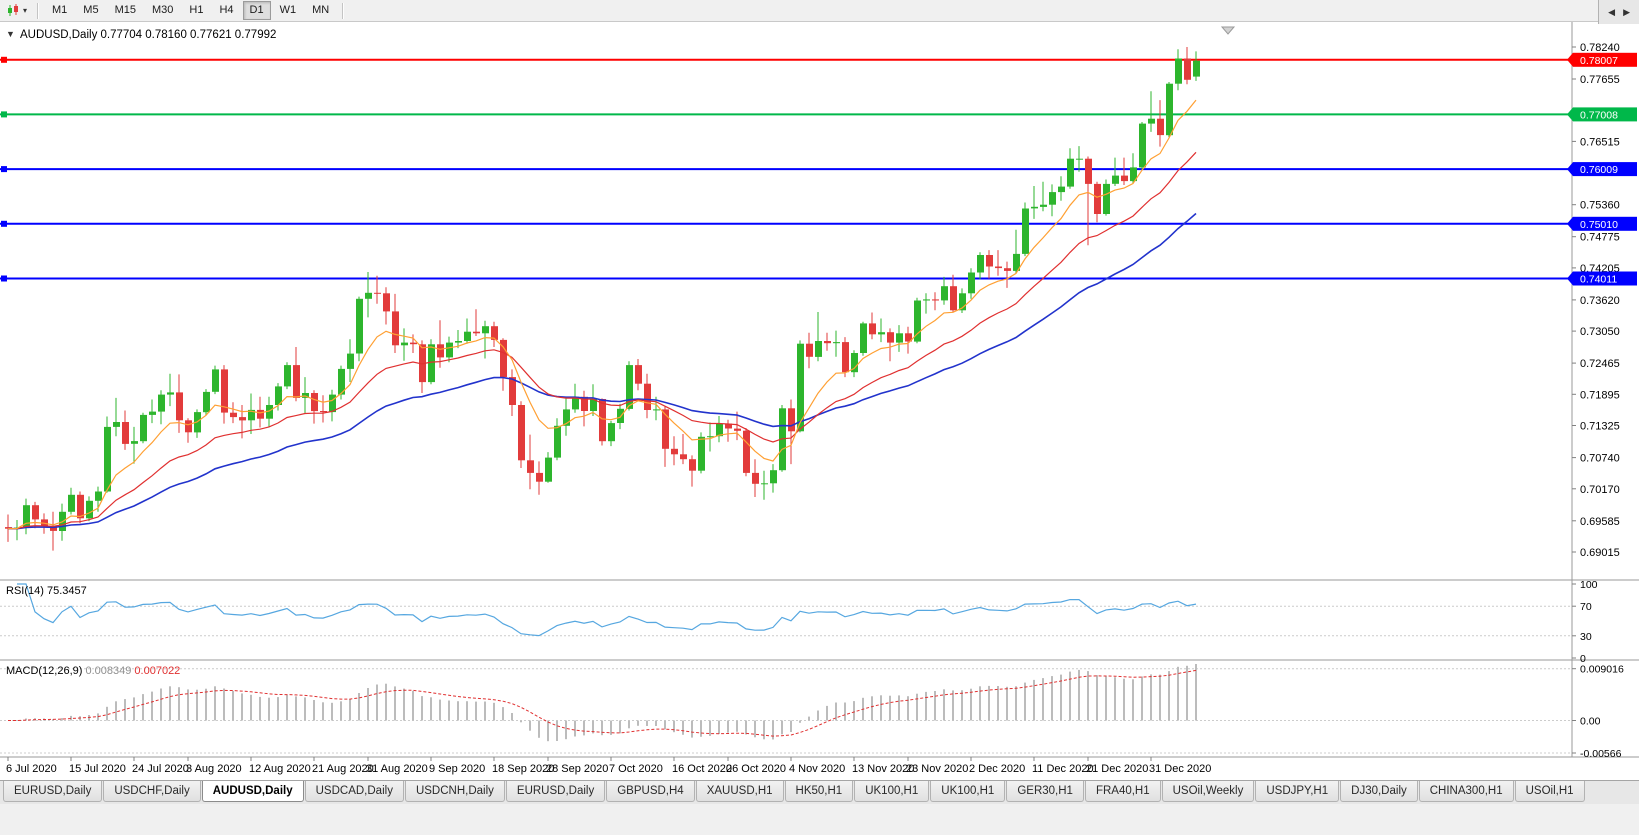  Describe the element at coordinates (1599, 61) in the screenshot. I see `svg-text: 0.78007` at that location.